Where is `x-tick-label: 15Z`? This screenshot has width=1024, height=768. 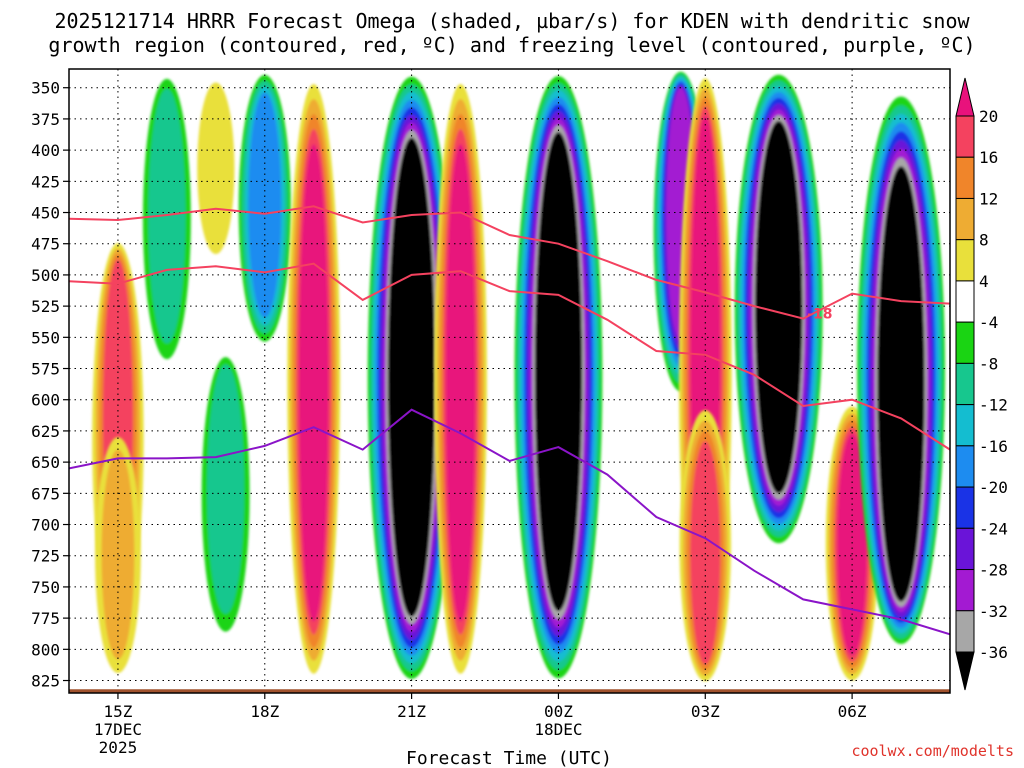
x-tick-label: 15Z is located at coordinates (117, 711).